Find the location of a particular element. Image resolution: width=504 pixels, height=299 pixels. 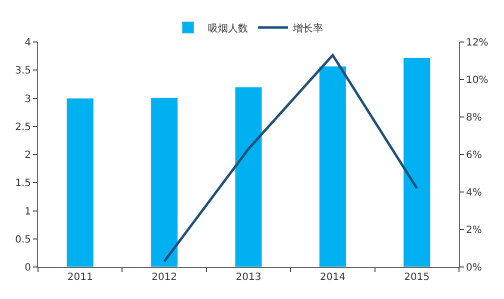

y2-tick-label: 6% is located at coordinates (474, 155).